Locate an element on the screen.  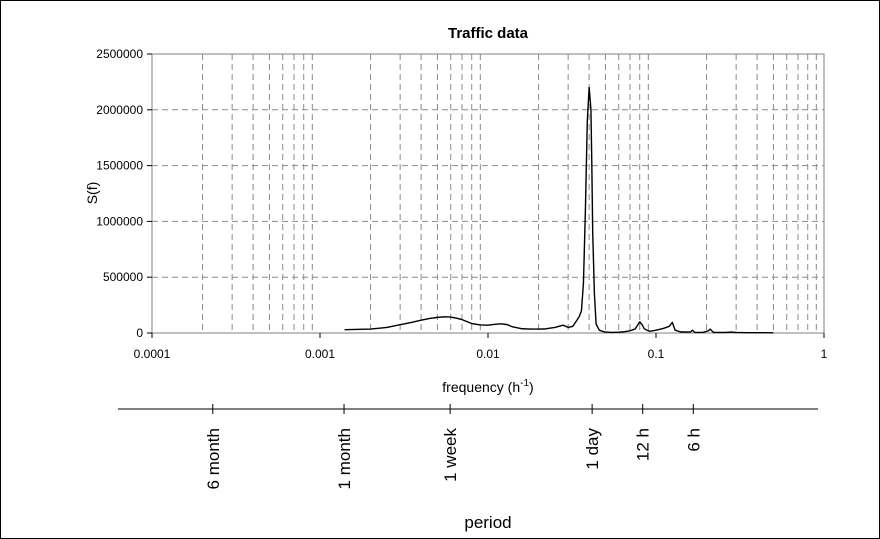
period-tick-label: 1 week is located at coordinates (450, 455).